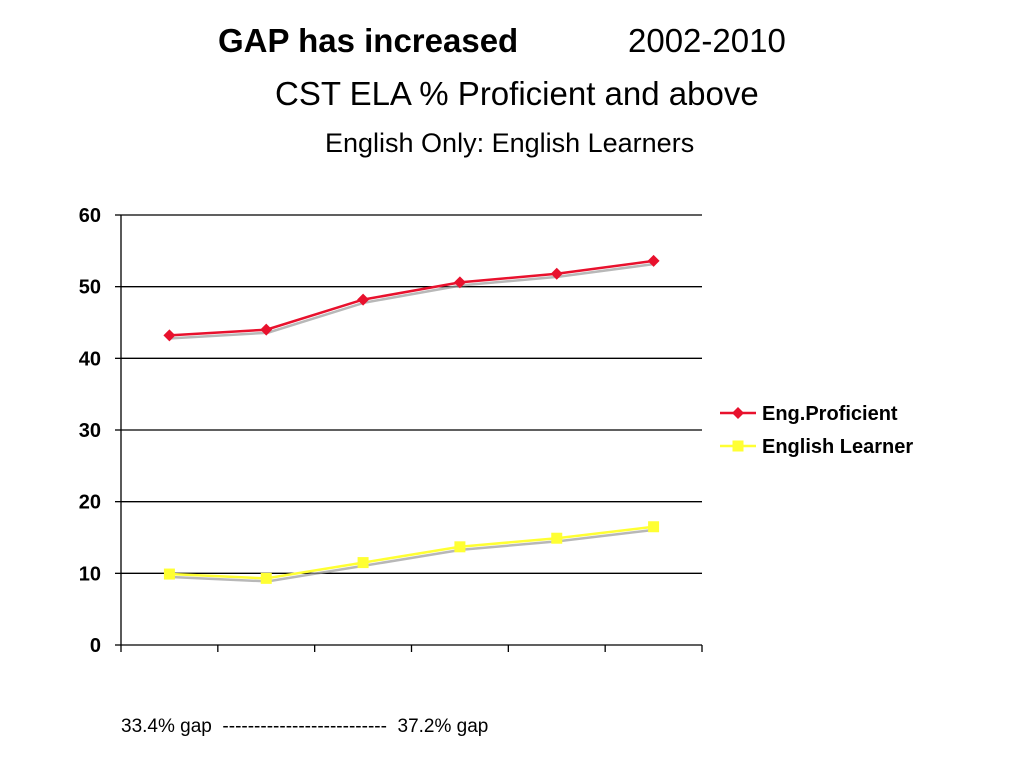 This screenshot has height=768, width=1024. I want to click on slide-title: GAP has increased 2002-2010, so click(512, 47).